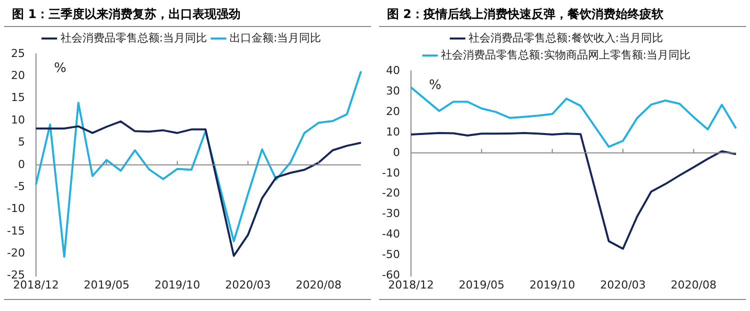 This screenshot has width=750, height=311. What do you see at coordinates (391, 234) in the screenshot?
I see `y-tick-label: -40` at bounding box center [391, 234].